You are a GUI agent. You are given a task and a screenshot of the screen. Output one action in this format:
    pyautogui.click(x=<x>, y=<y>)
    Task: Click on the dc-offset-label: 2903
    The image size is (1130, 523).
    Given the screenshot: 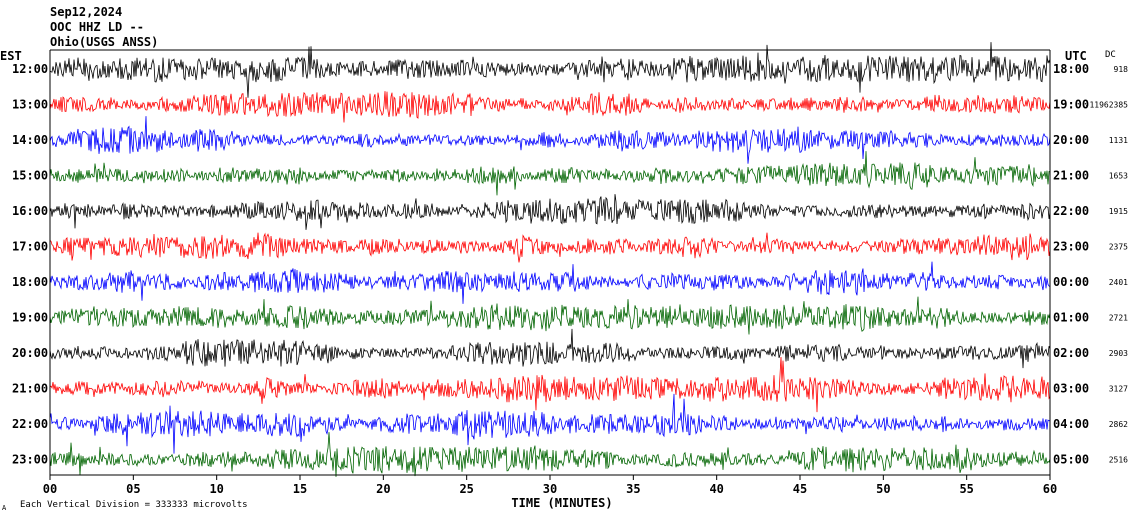 What is the action you would take?
    pyautogui.click(x=1118, y=353)
    